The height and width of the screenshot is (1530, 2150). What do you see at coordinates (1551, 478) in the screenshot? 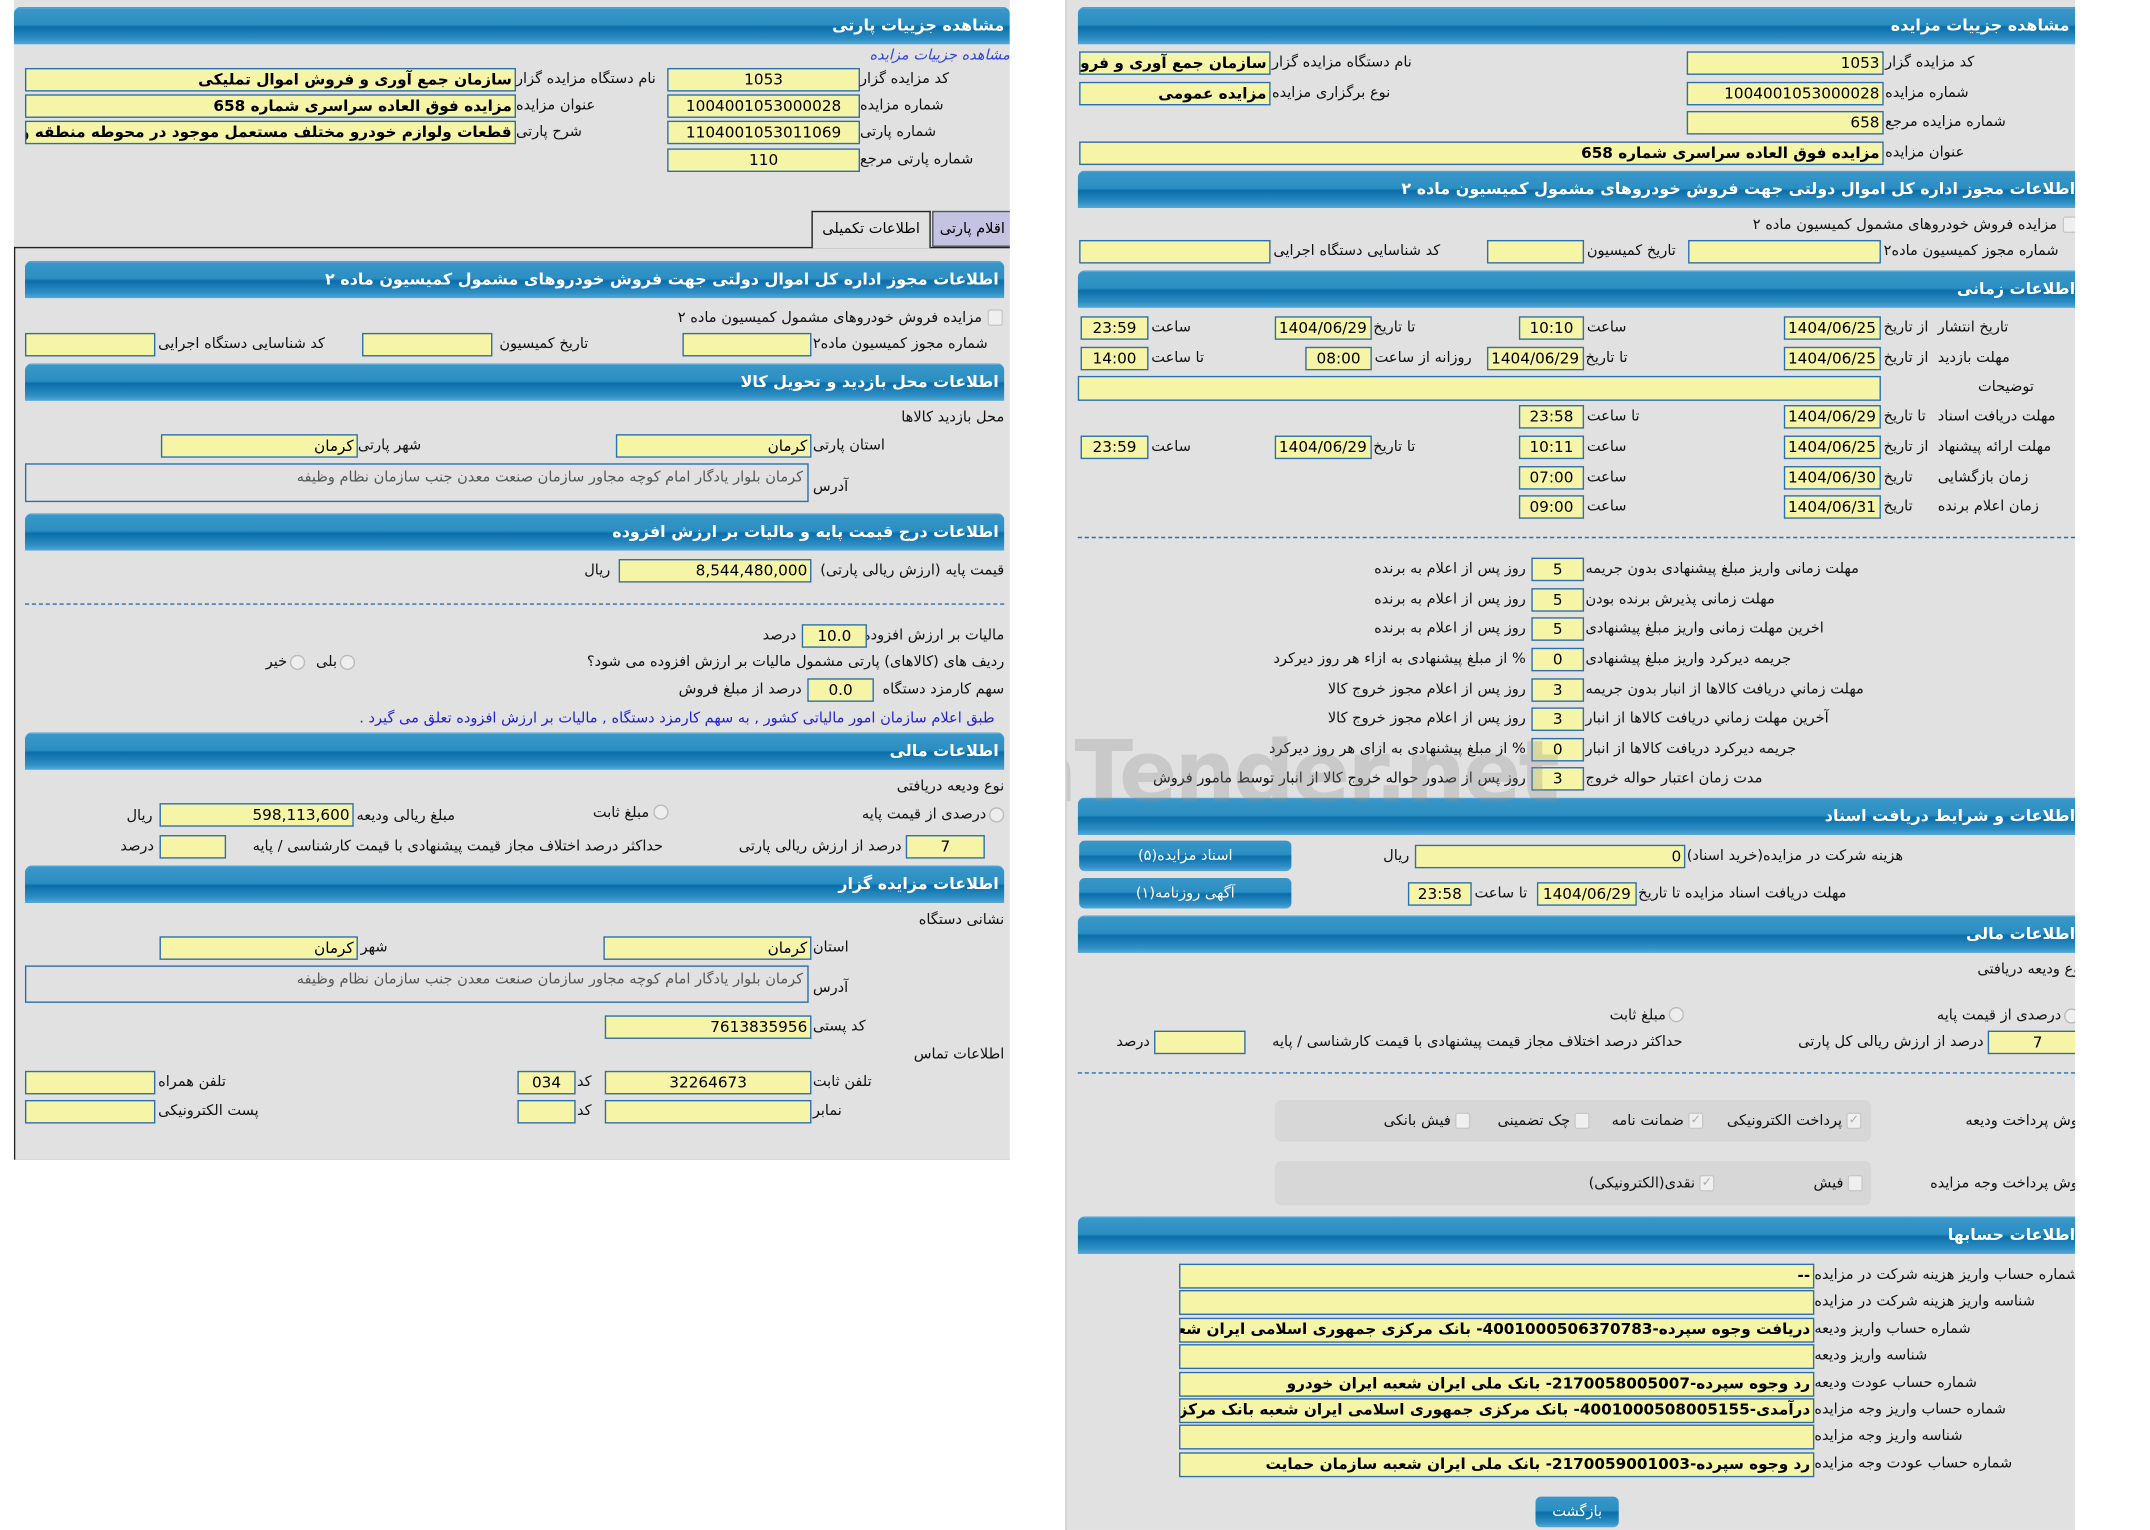
I see `opening-time-field: 07:00` at bounding box center [1551, 478].